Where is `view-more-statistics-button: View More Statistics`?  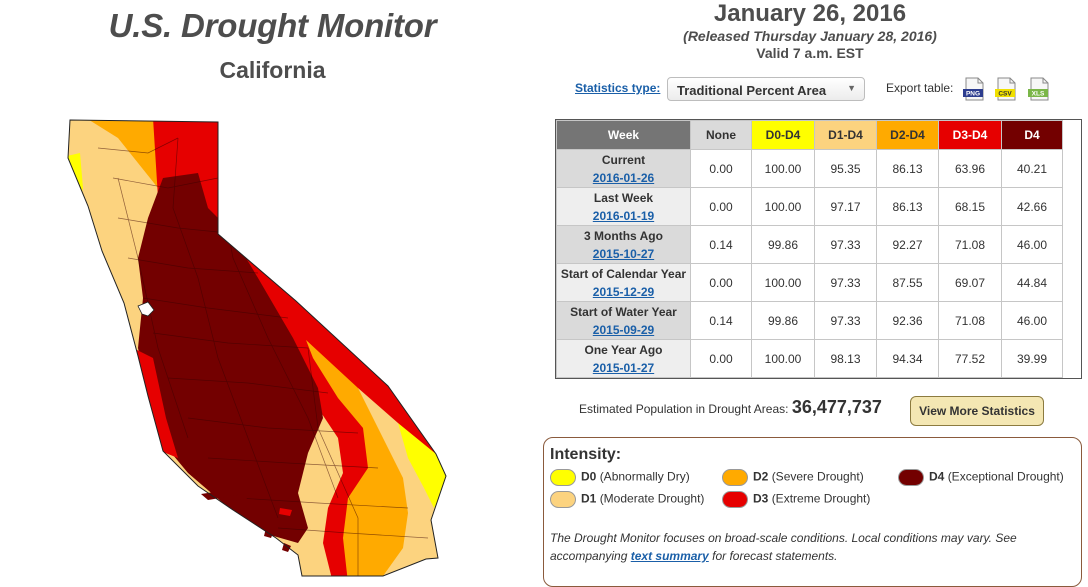 view-more-statistics-button: View More Statistics is located at coordinates (977, 411).